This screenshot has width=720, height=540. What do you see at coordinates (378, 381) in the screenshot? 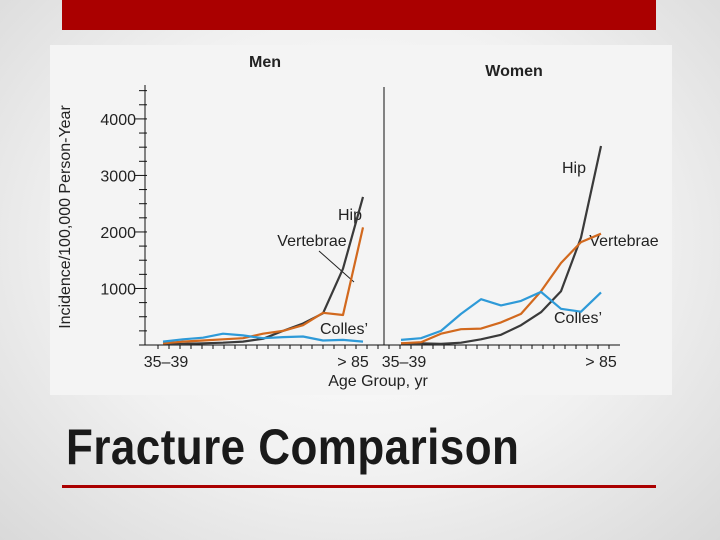
I see `x-axis-label: Age Group, yr` at bounding box center [378, 381].